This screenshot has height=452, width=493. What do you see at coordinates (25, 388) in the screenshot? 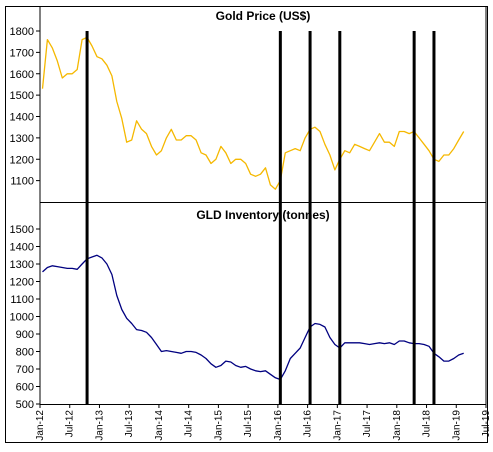
I see `gld-y-tick-label: 600` at bounding box center [25, 388].